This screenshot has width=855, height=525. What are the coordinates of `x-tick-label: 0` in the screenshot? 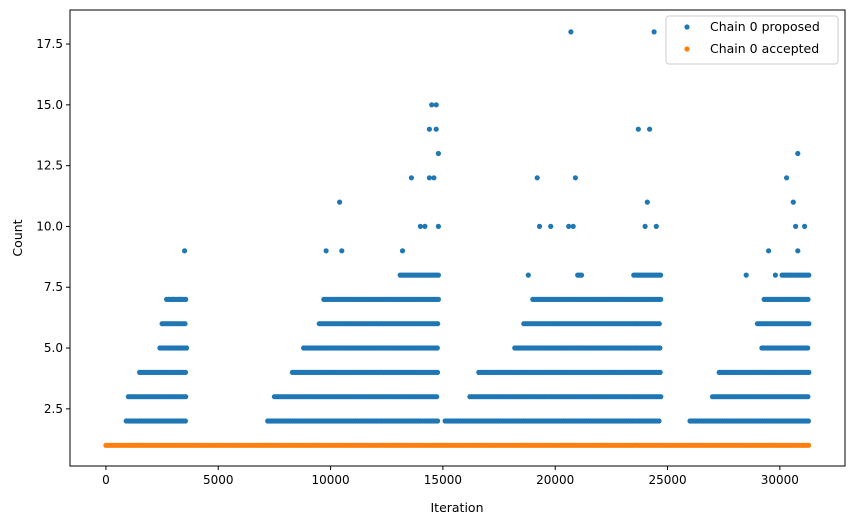 It's located at (106, 480).